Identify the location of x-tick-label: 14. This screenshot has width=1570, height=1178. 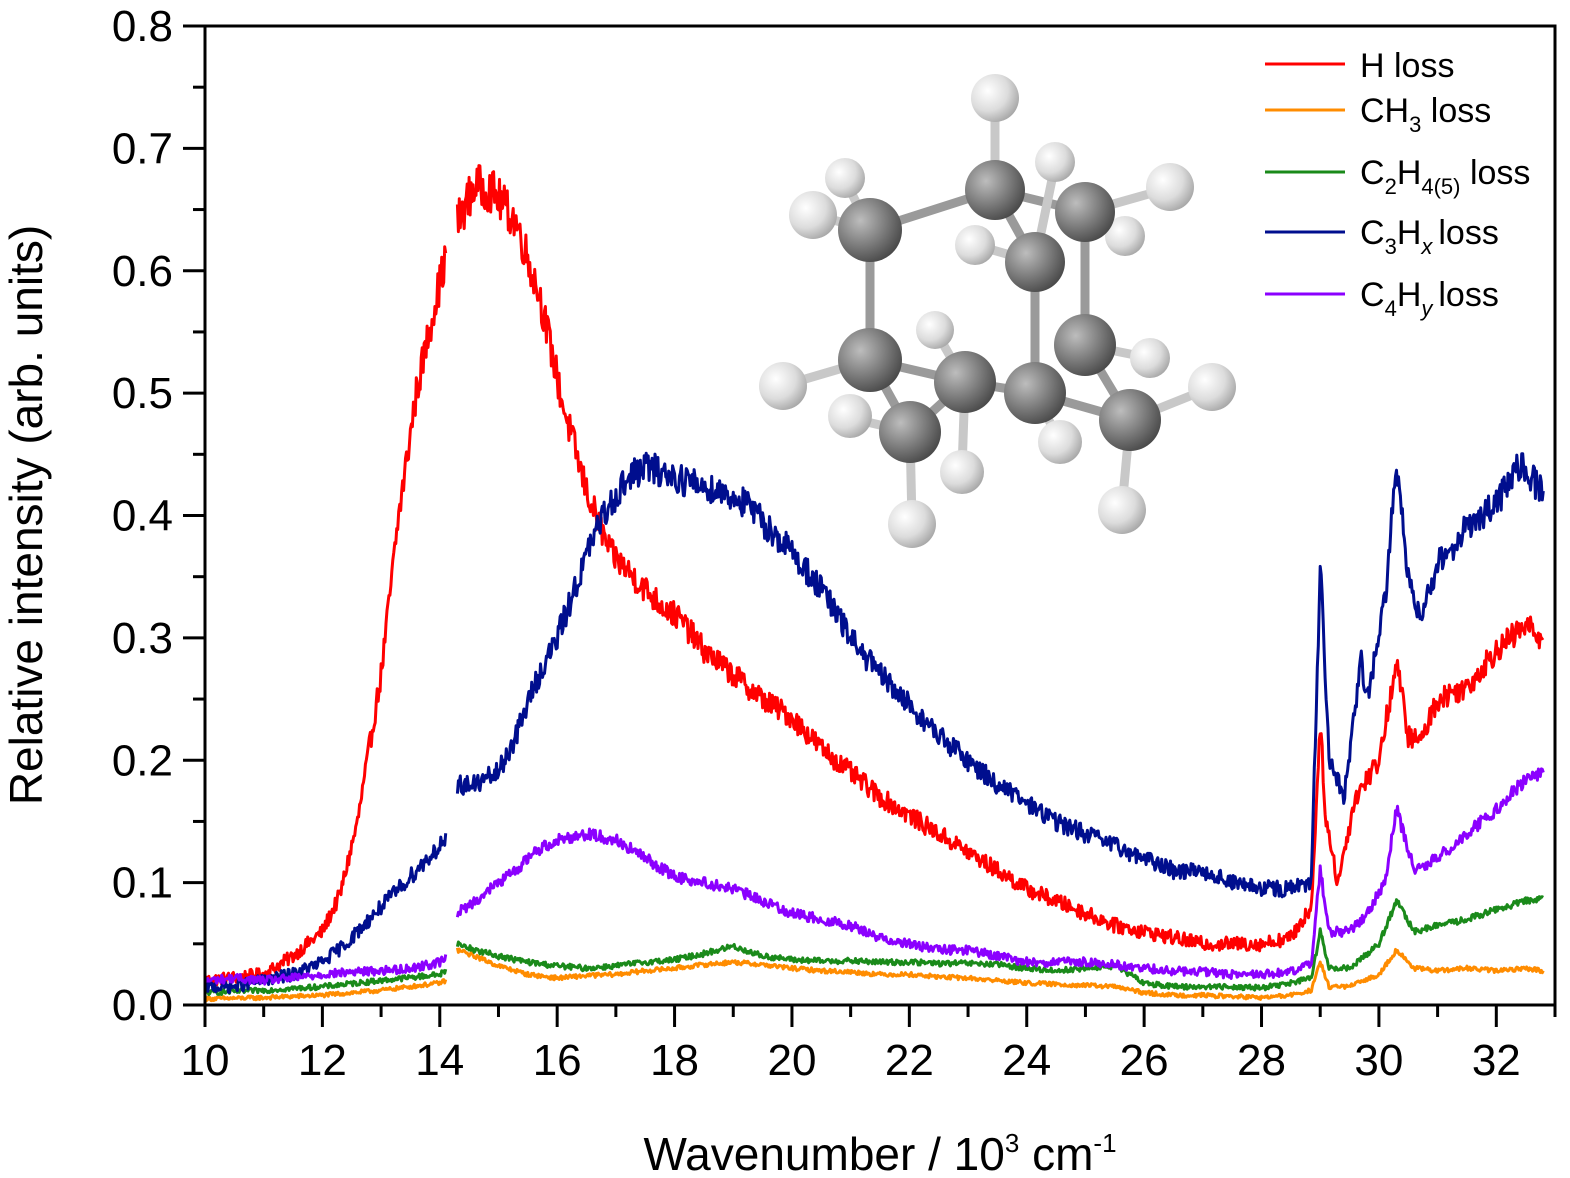
(439, 1060).